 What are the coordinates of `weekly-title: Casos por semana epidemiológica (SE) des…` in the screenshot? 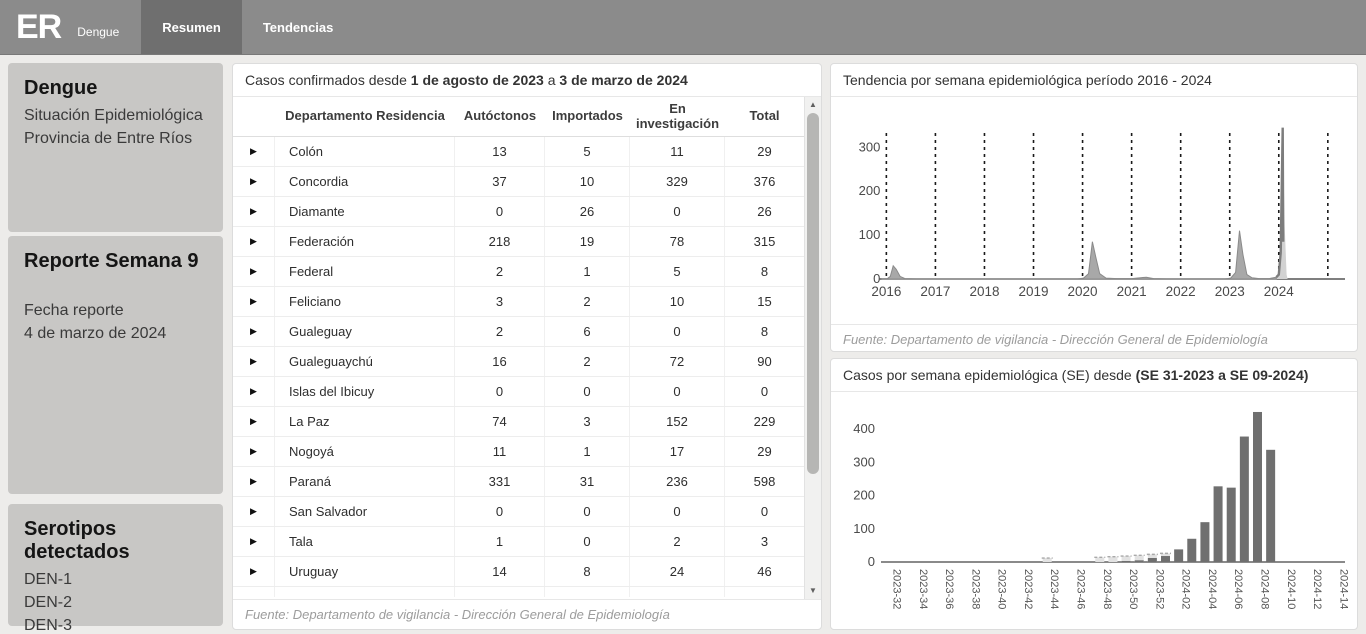 It's located at (1094, 375).